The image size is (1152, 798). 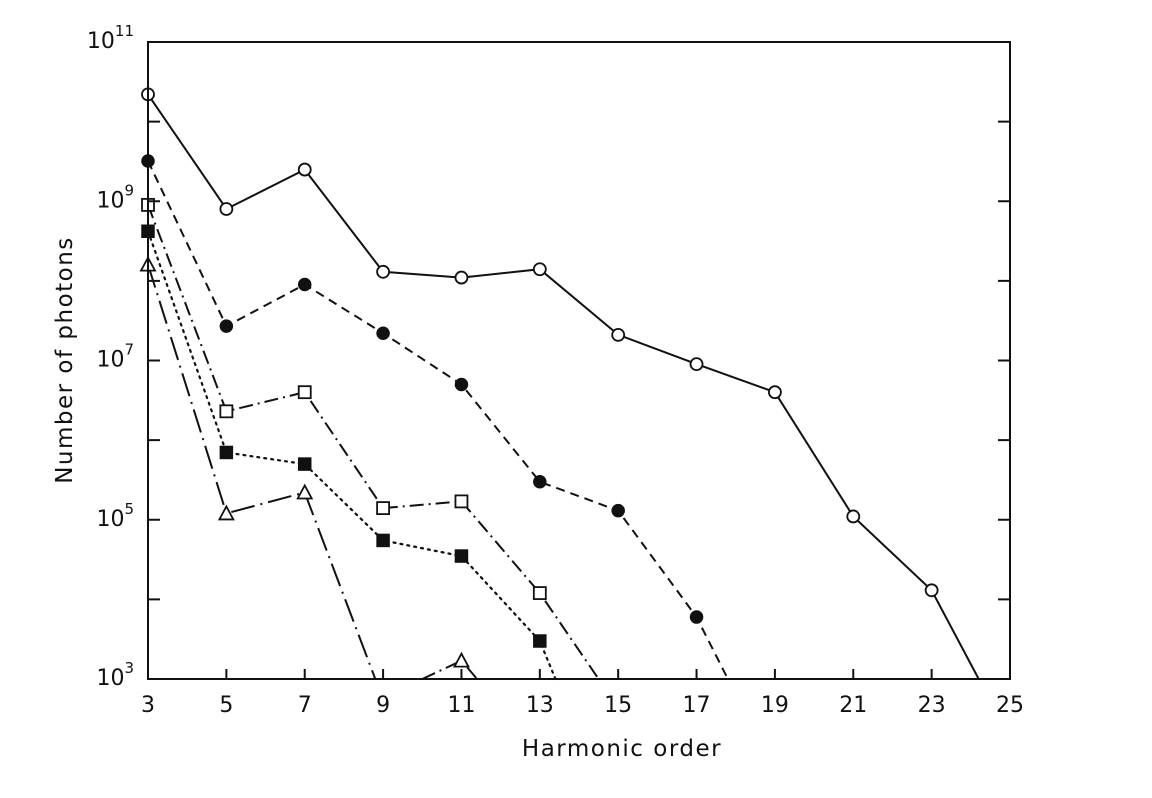 What do you see at coordinates (226, 705) in the screenshot?
I see `x-tick-label: 5` at bounding box center [226, 705].